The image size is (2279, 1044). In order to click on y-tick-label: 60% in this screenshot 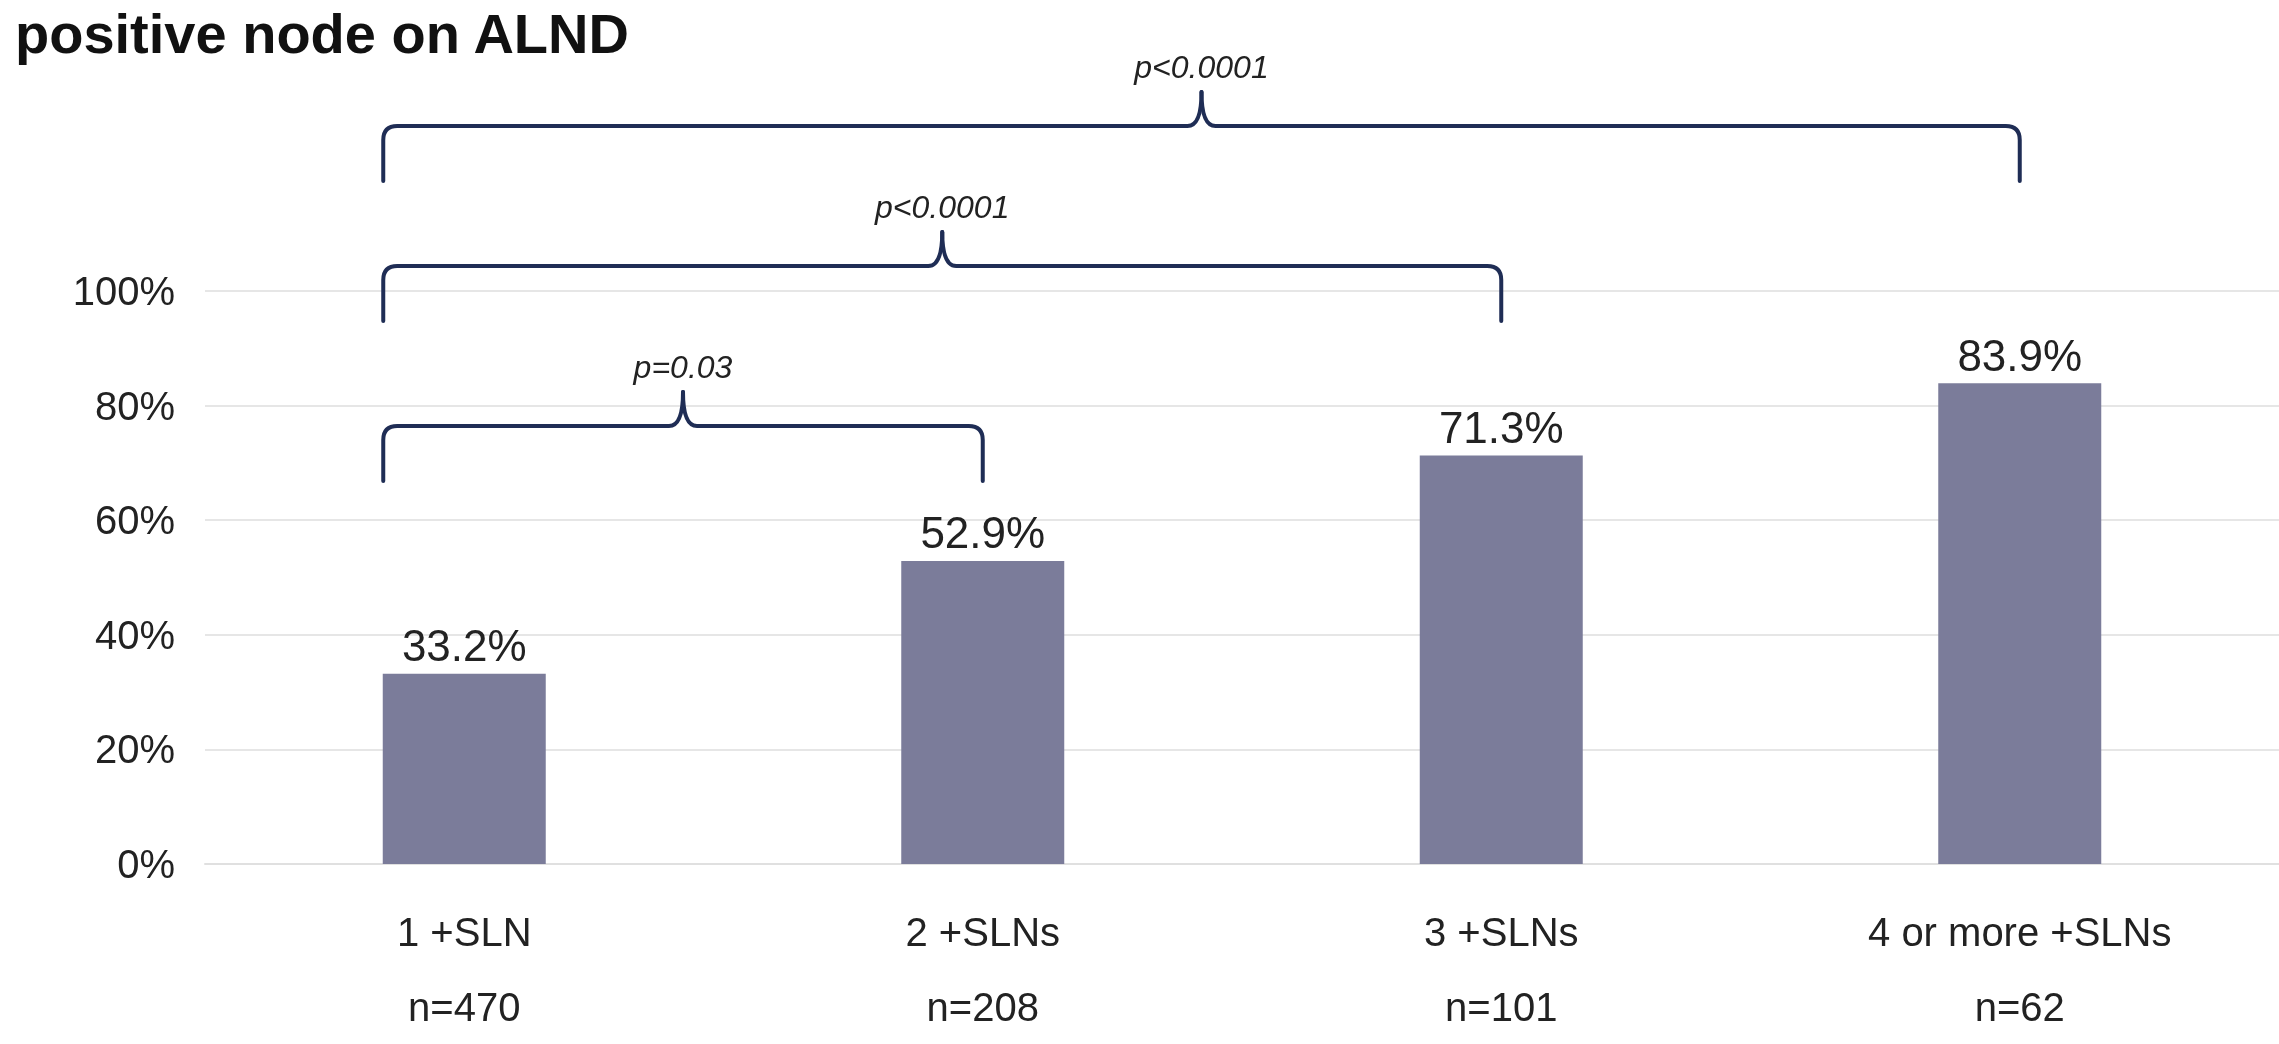, I will do `click(134, 520)`.